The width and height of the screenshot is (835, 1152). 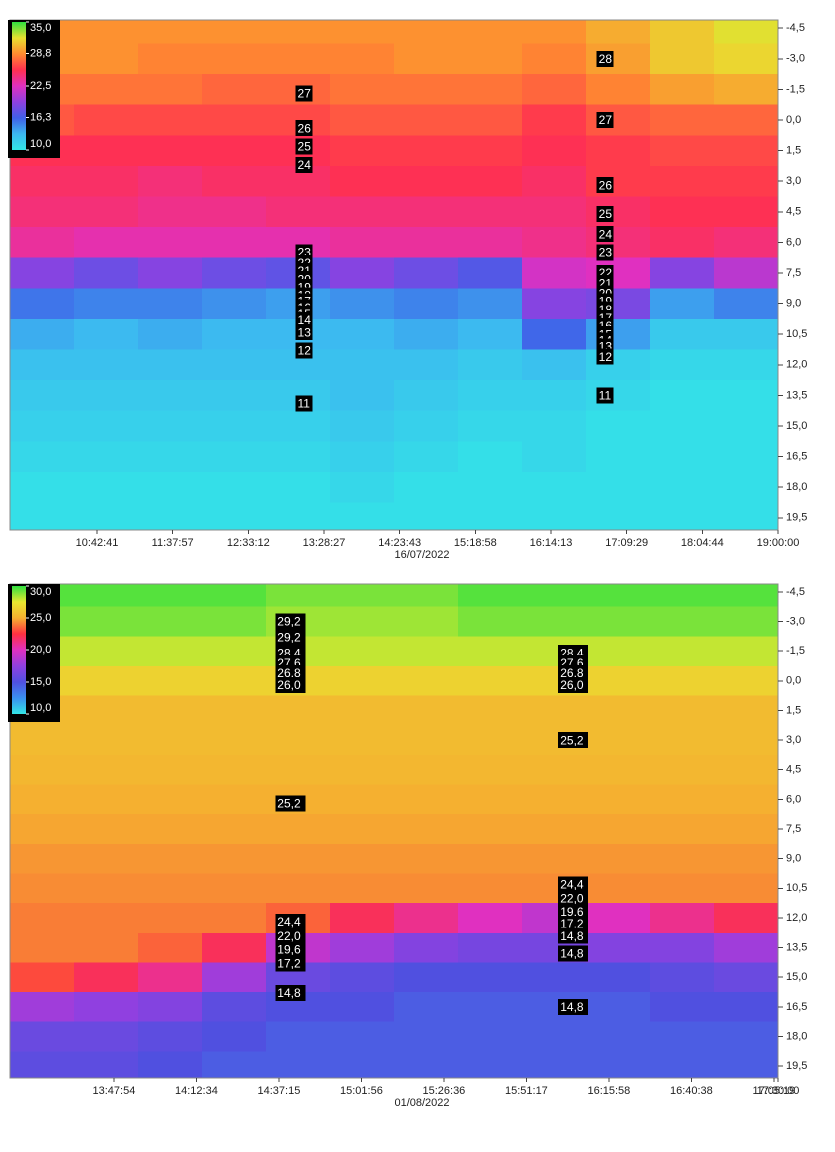 I want to click on y-tick-label: -4,5, so click(x=795, y=592).